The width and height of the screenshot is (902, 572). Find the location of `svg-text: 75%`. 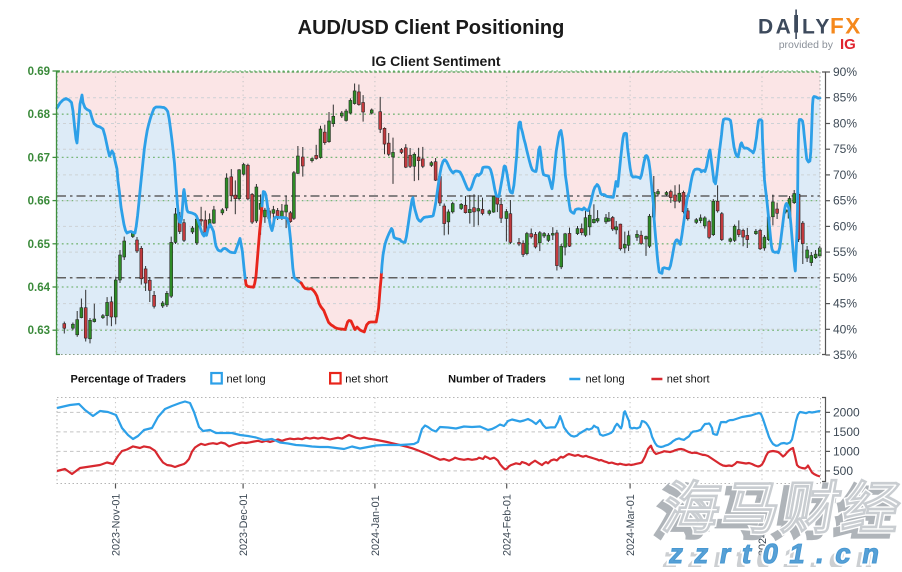

svg-text: 75% is located at coordinates (845, 149).